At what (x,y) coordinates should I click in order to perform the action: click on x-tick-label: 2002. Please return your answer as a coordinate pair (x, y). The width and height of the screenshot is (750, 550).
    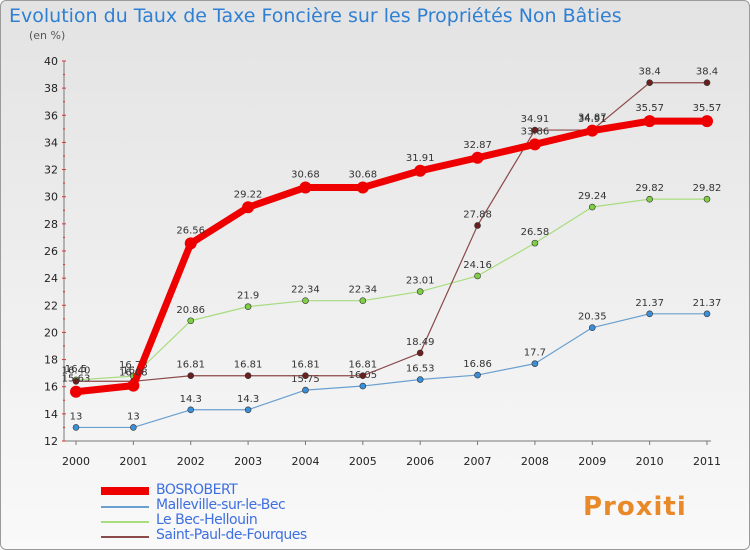
    Looking at the image, I should click on (191, 461).